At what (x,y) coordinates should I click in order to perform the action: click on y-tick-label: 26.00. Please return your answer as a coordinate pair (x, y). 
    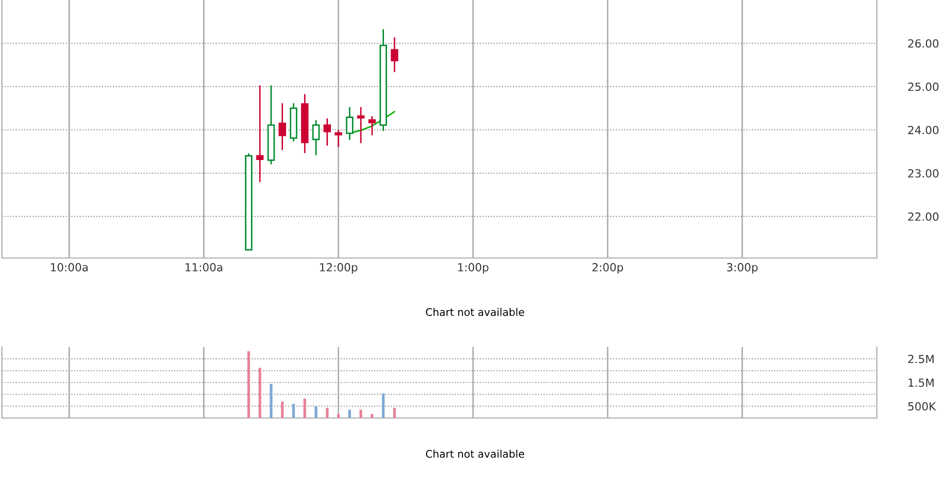
    Looking at the image, I should click on (923, 43).